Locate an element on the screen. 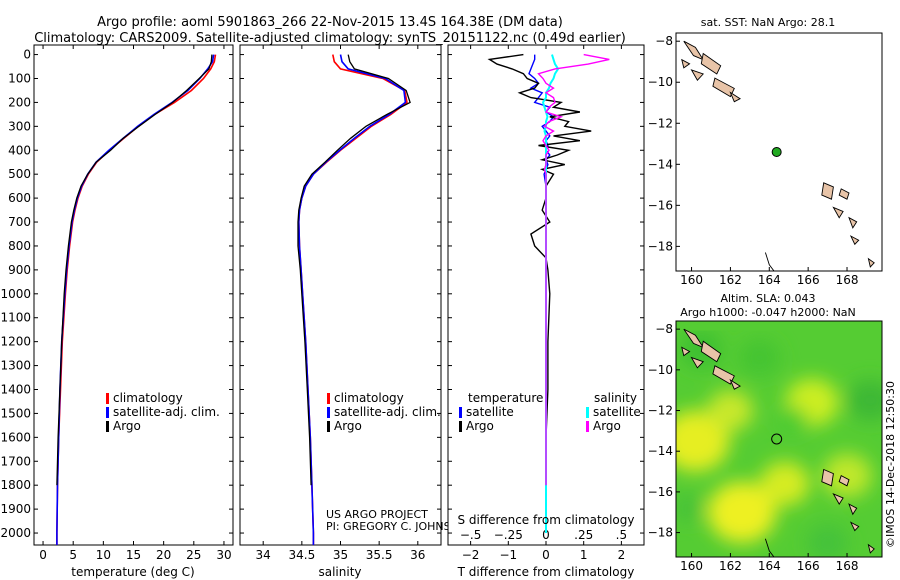 Image resolution: width=900 pixels, height=580 pixels. depth-tick-label: 300 is located at coordinates (19, 126).